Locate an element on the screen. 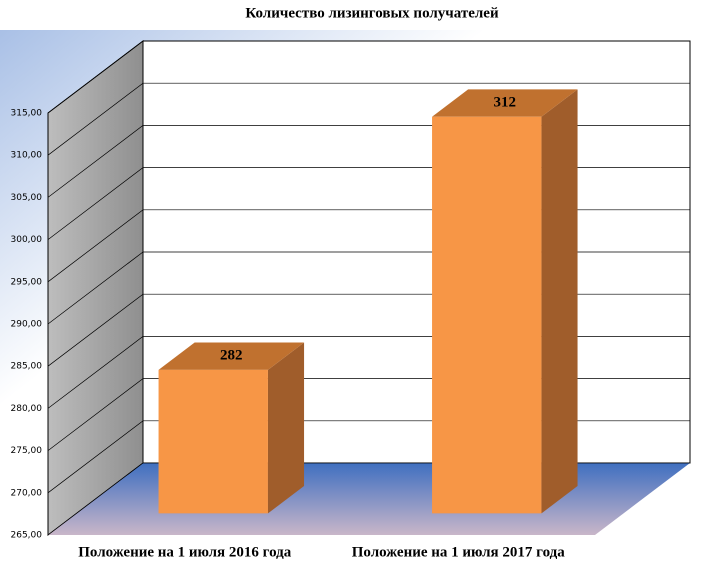 This screenshot has height=567, width=706. y-tick-label: 305,00 is located at coordinates (27, 198).